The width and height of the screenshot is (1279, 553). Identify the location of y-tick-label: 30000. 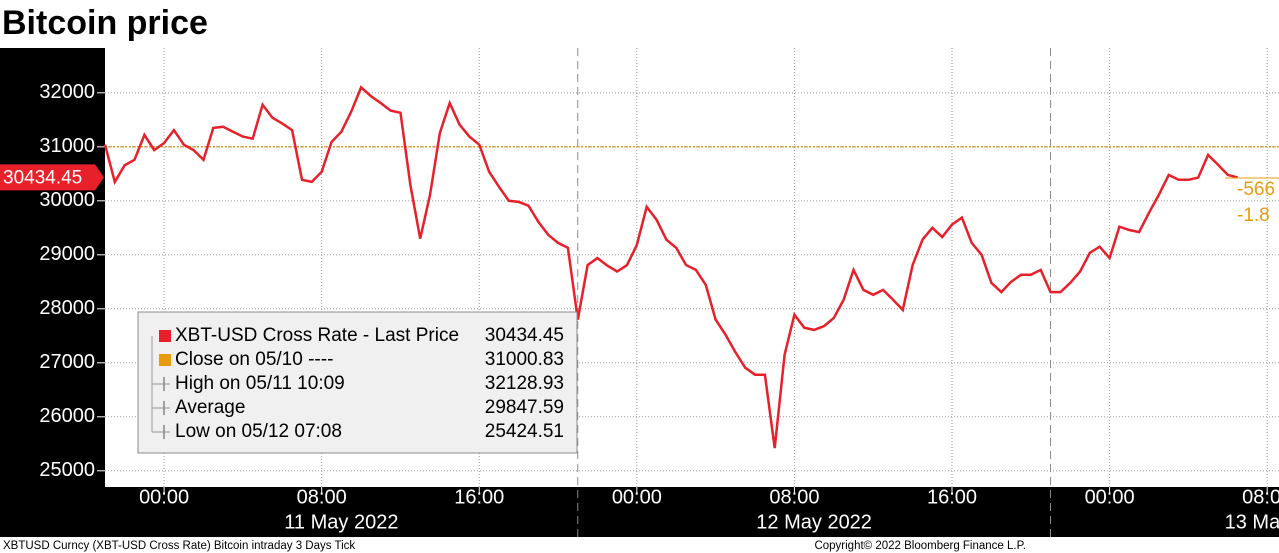
(67, 200).